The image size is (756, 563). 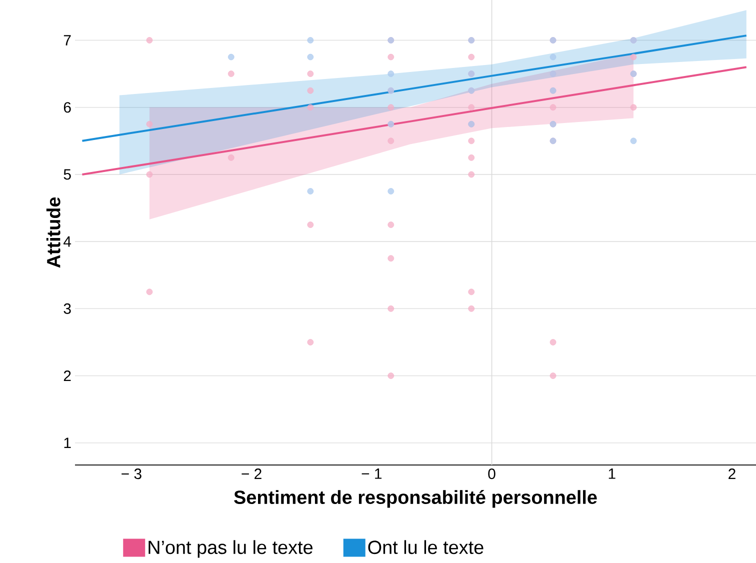 I want to click on y-axis-title: Attitude, so click(x=53, y=232).